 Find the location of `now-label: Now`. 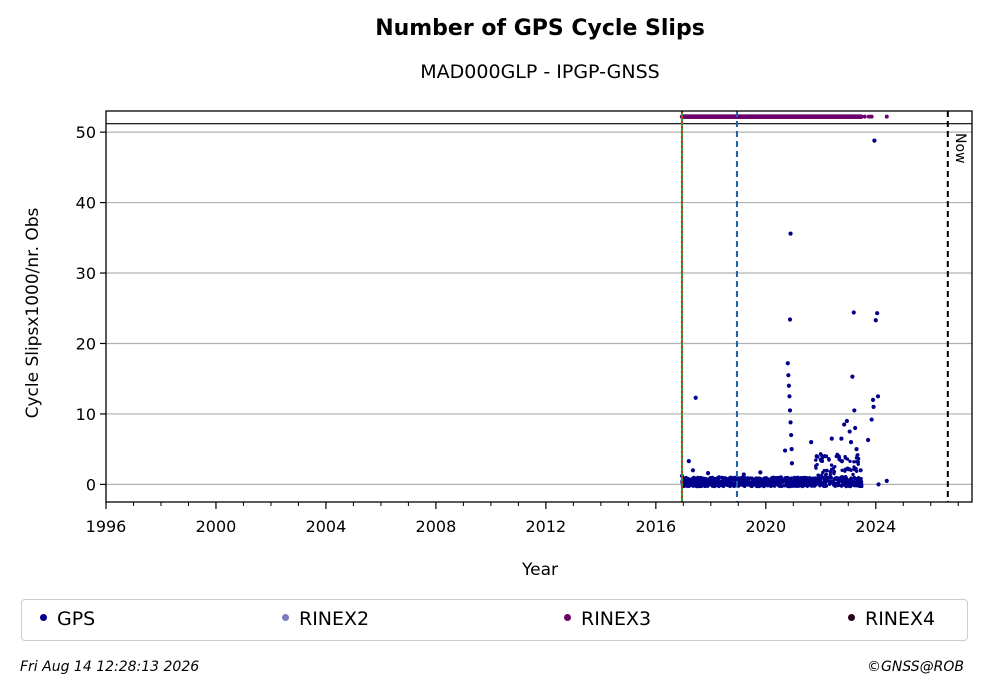

now-label: Now is located at coordinates (960, 148).